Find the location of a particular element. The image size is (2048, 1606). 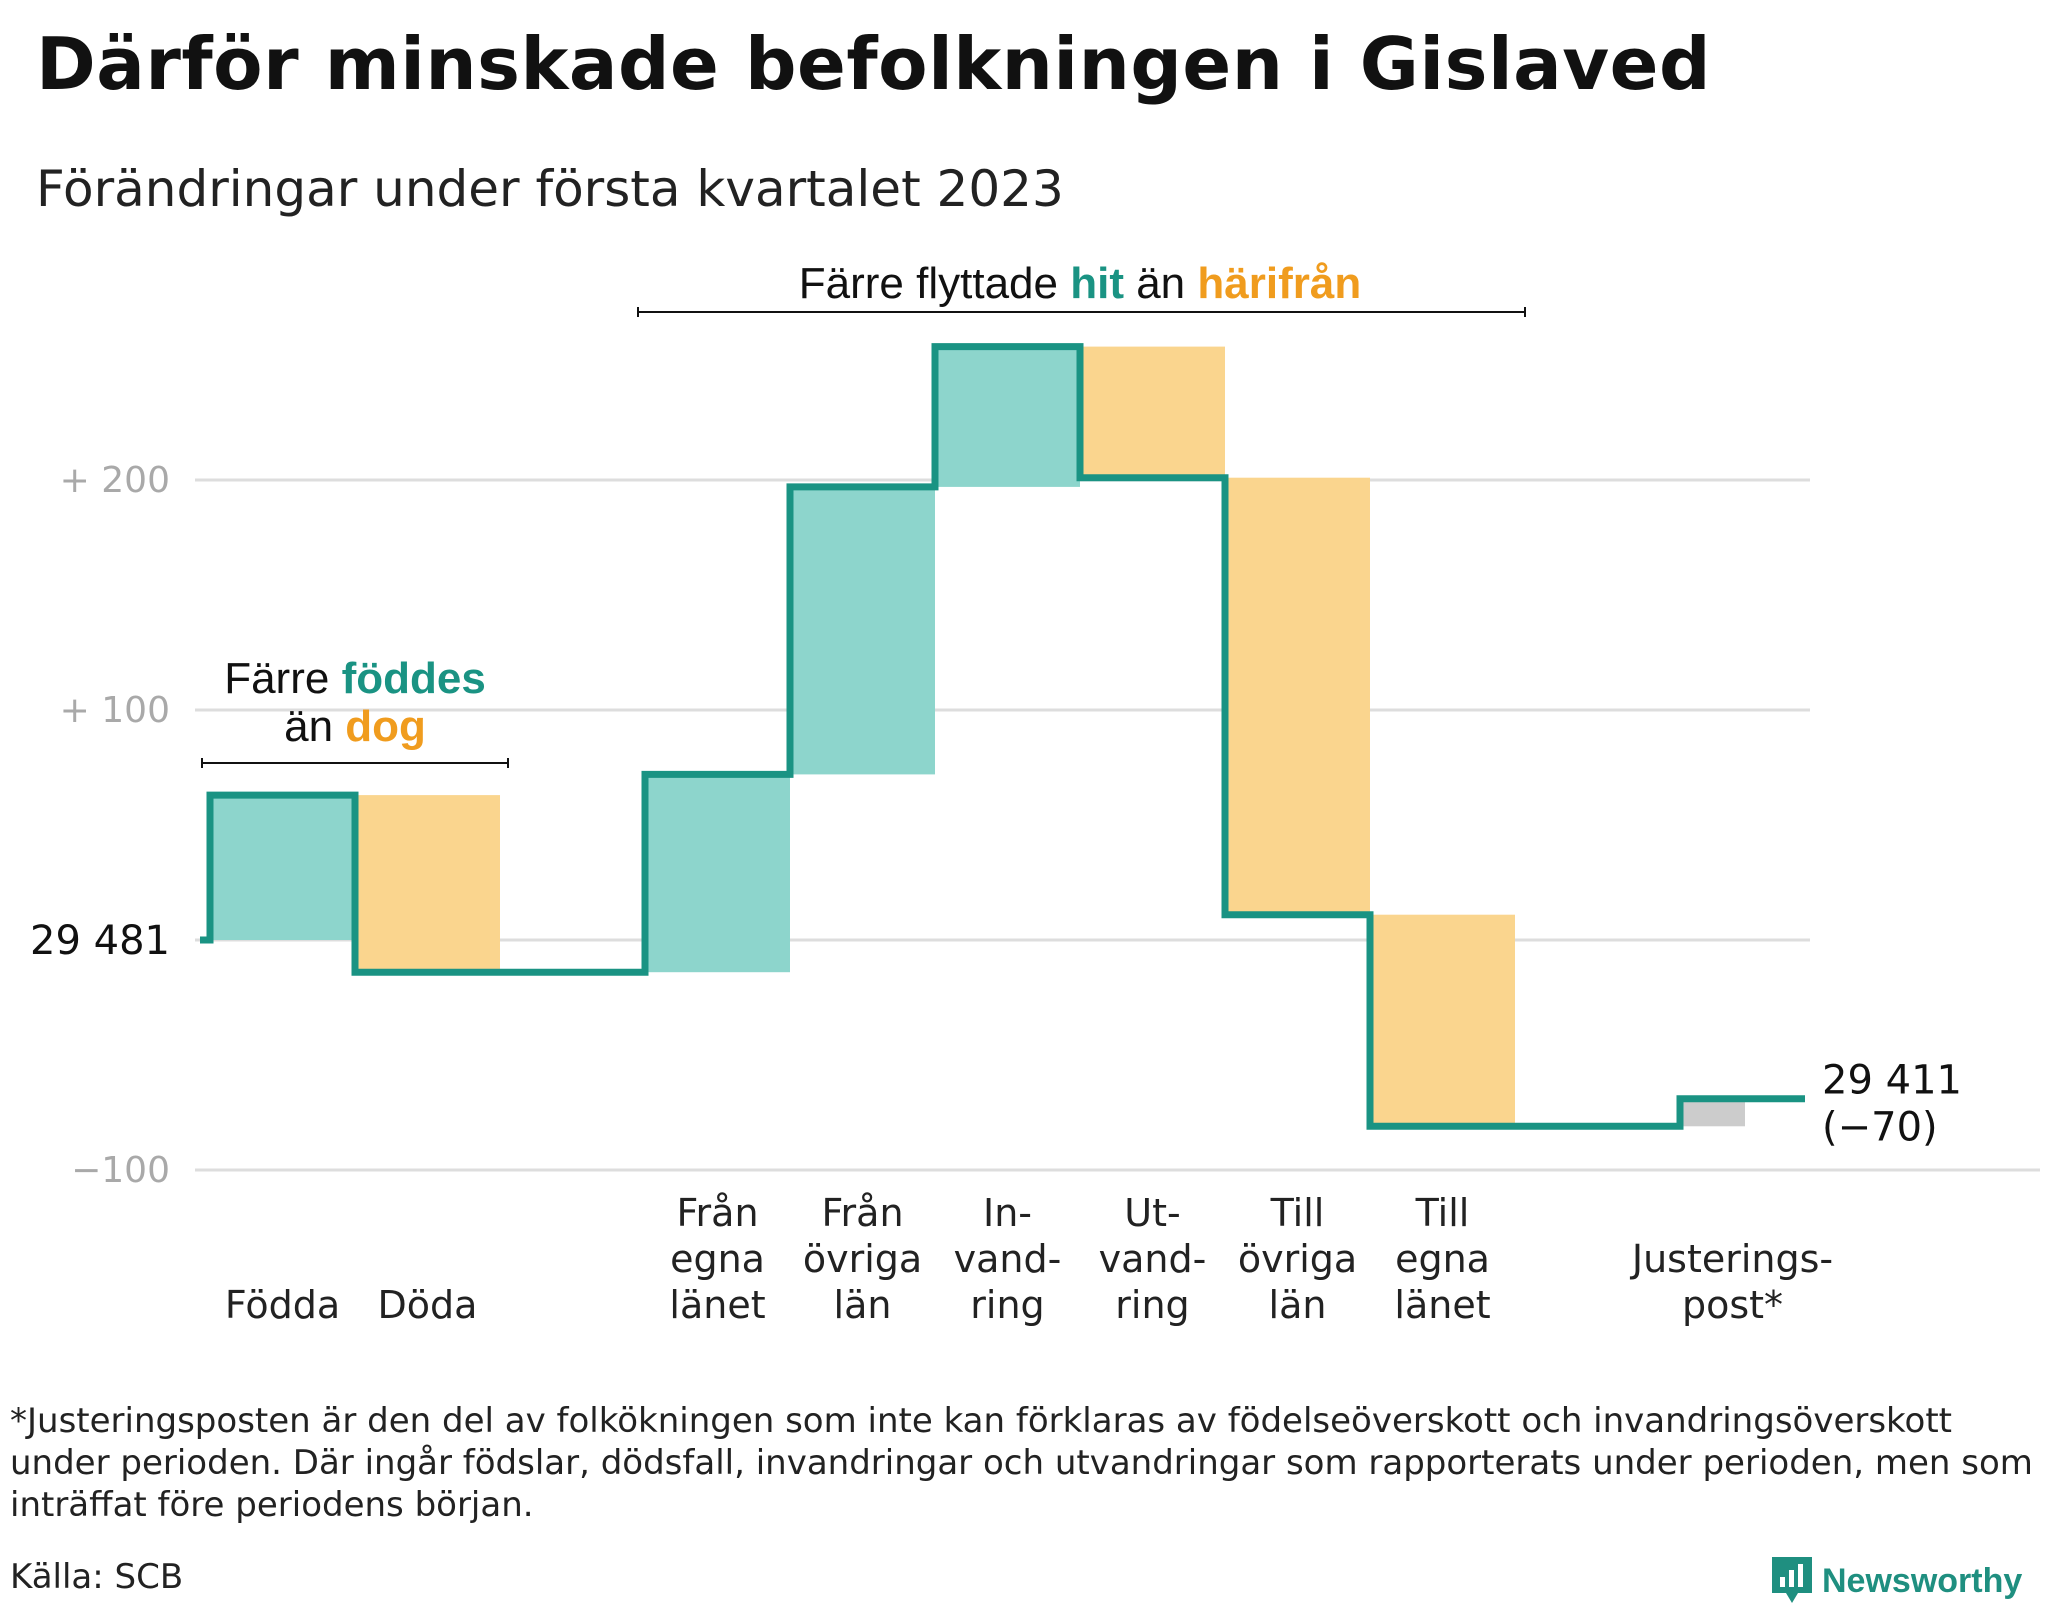

annotation-part: föddes is located at coordinates (414, 678).